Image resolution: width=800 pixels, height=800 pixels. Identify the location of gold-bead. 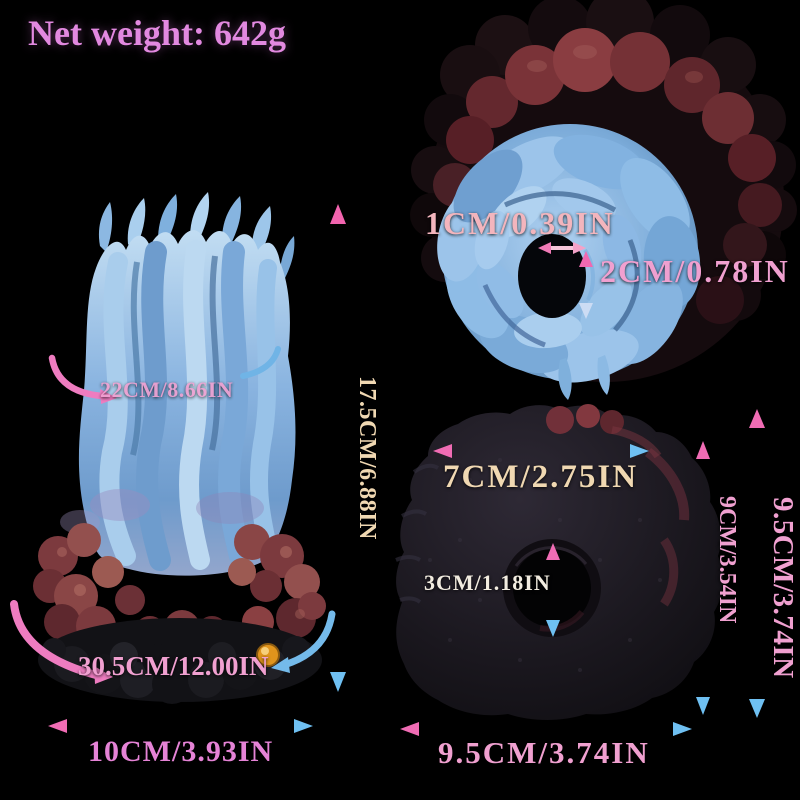
(268, 655).